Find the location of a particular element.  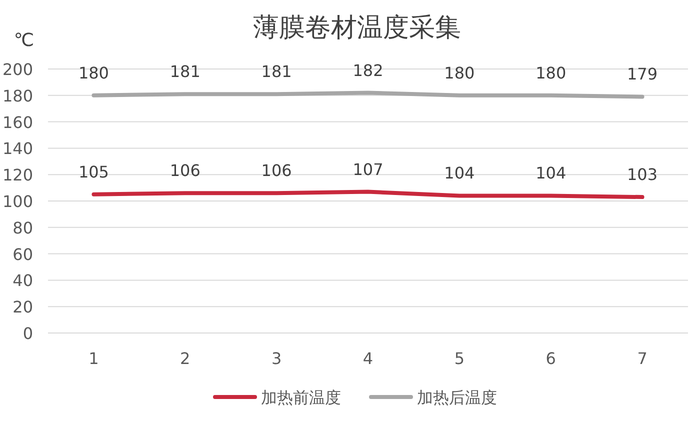

legend-label: 加热后温度 is located at coordinates (457, 397).